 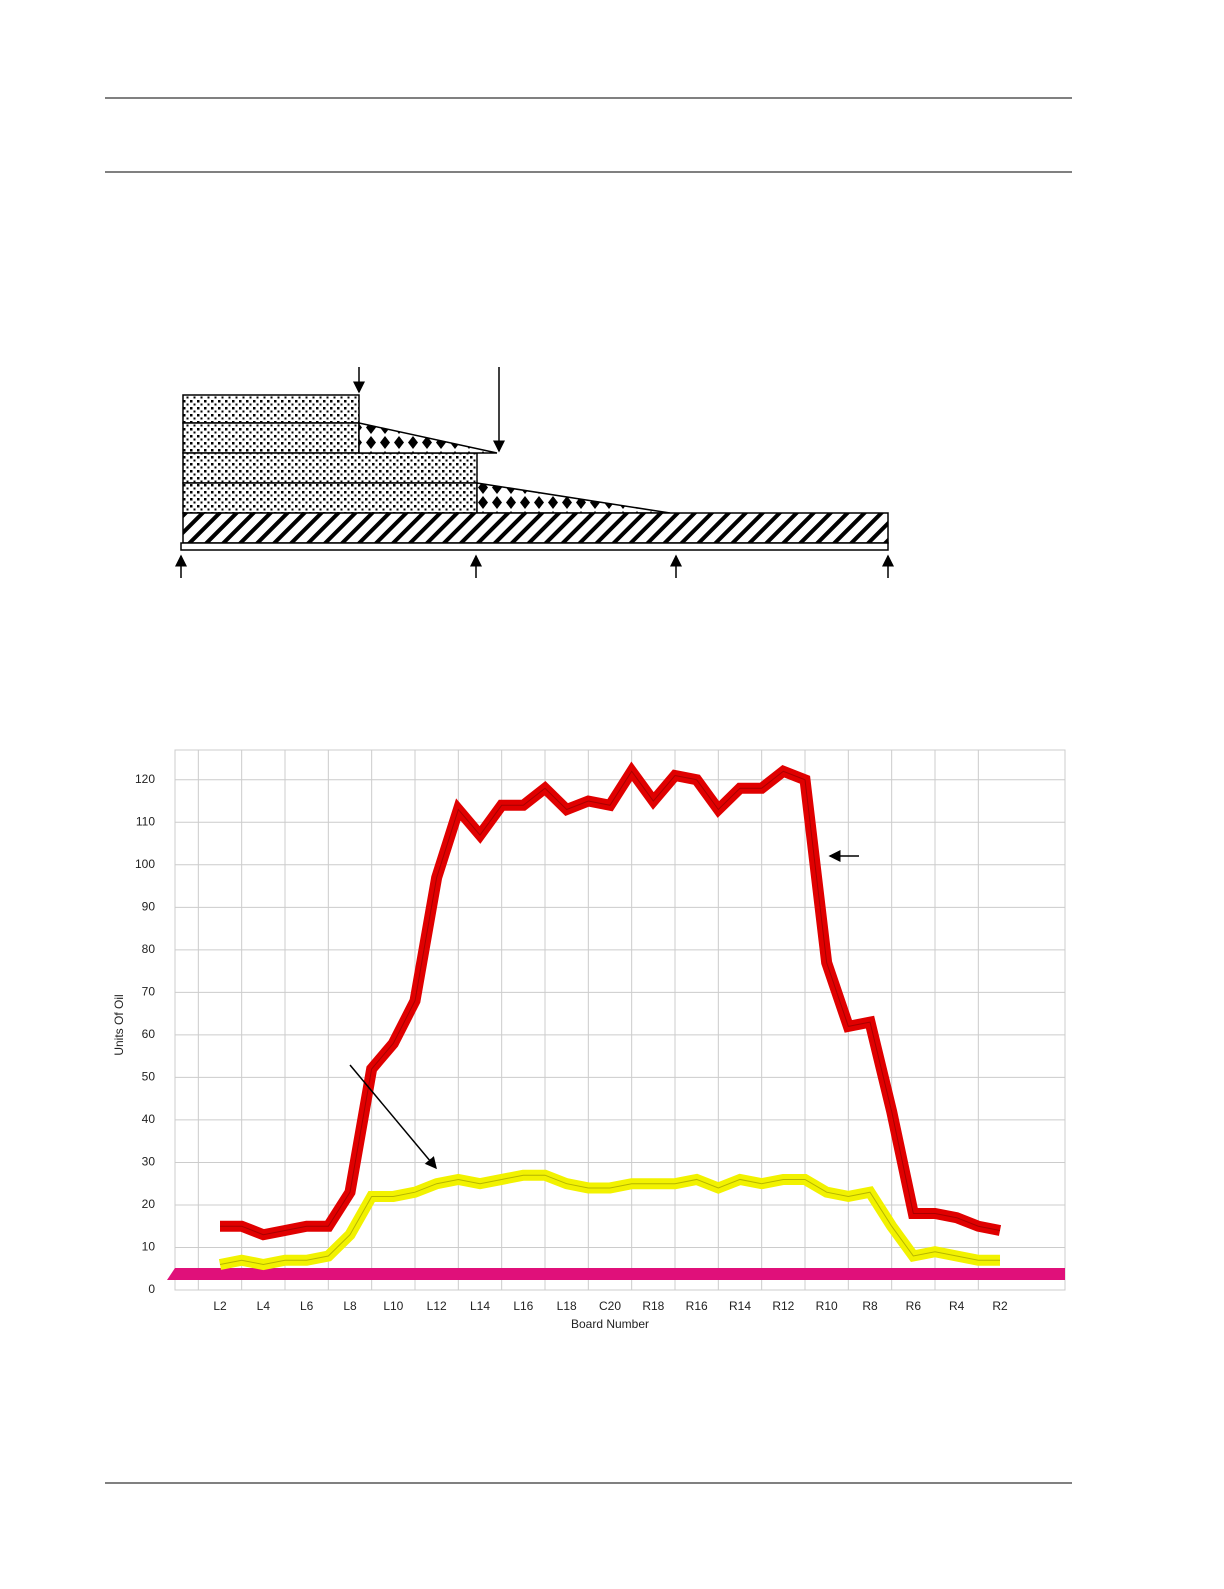 What do you see at coordinates (610, 1324) in the screenshot?
I see `x-axis-label: Board Number` at bounding box center [610, 1324].